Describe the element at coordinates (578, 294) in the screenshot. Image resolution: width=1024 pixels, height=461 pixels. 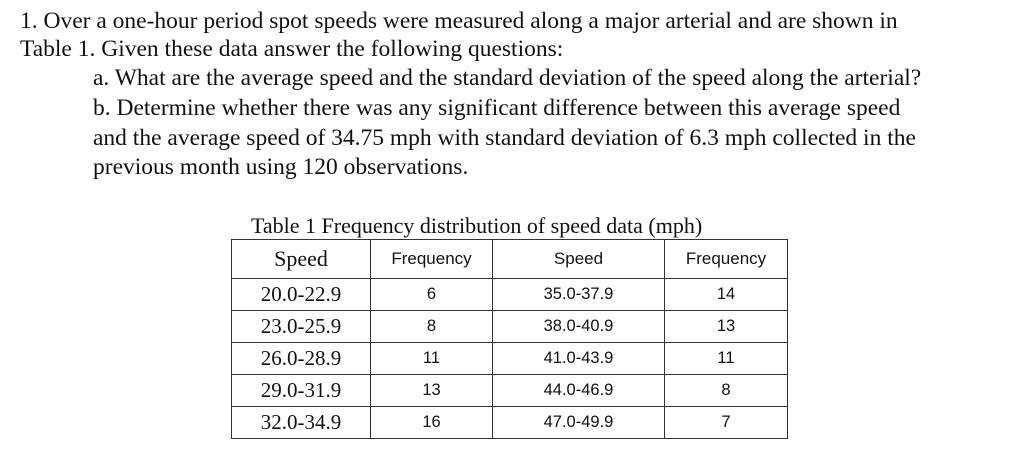
I see `speed-range-cell: 35.0-37.9` at that location.